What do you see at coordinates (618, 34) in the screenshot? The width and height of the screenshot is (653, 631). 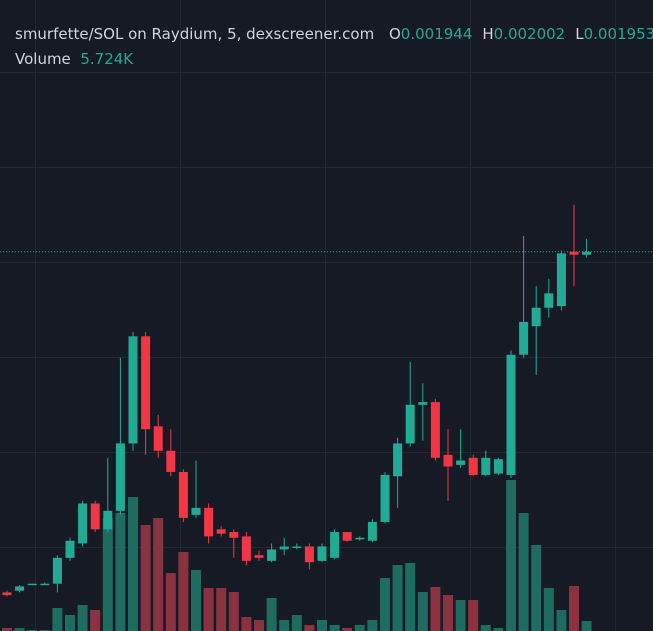 I see `ohlc-value: 0.001953` at bounding box center [618, 34].